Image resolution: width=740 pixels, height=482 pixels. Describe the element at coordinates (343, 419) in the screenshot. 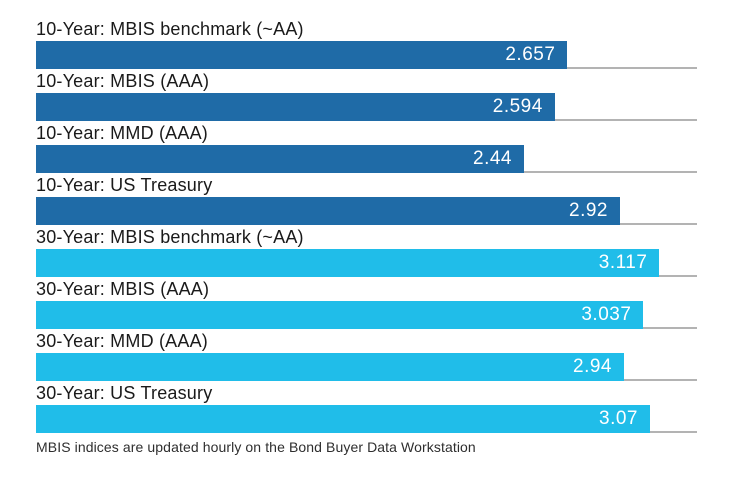

I see `yield-bar: 3.07` at that location.